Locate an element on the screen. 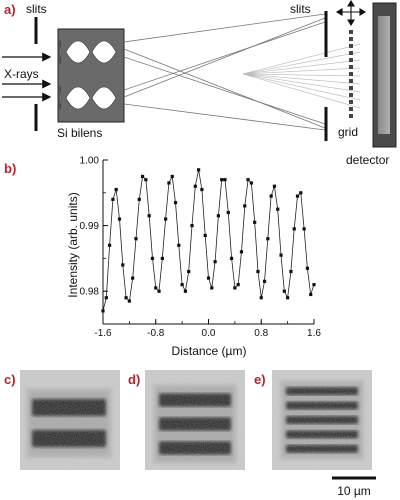  fringe-image-d is located at coordinates (195, 420).